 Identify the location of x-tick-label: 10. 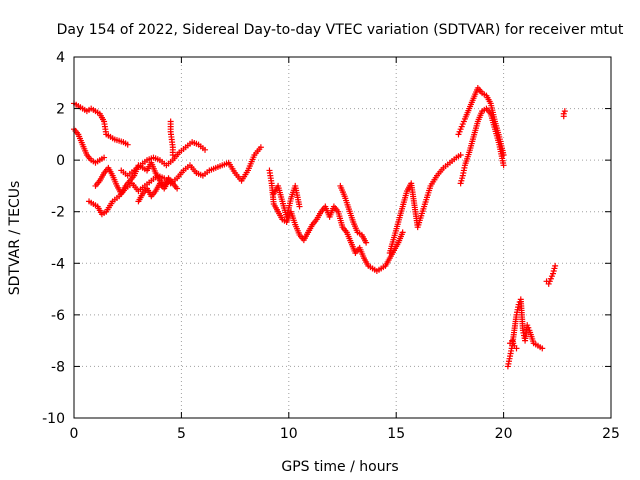
(289, 434).